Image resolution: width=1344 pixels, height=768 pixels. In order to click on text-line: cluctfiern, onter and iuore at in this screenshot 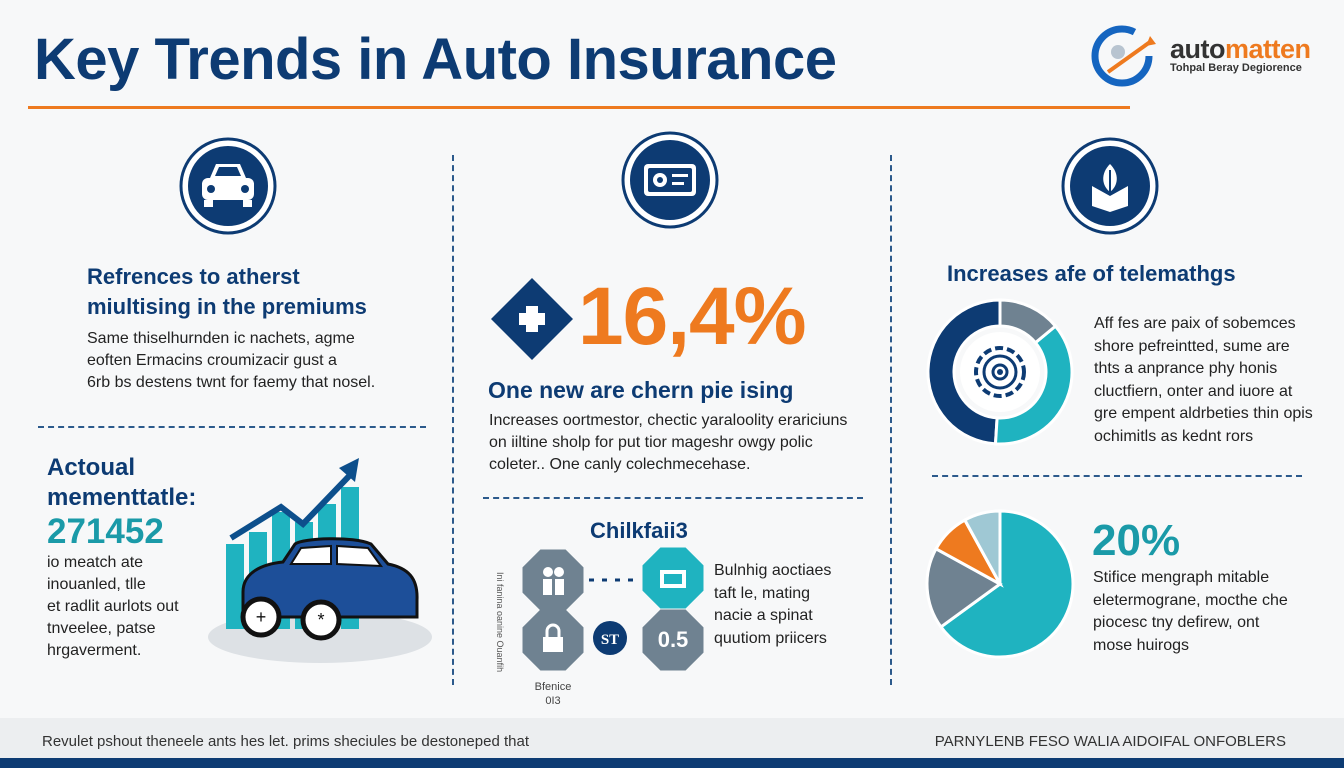, I will do `click(1193, 391)`.